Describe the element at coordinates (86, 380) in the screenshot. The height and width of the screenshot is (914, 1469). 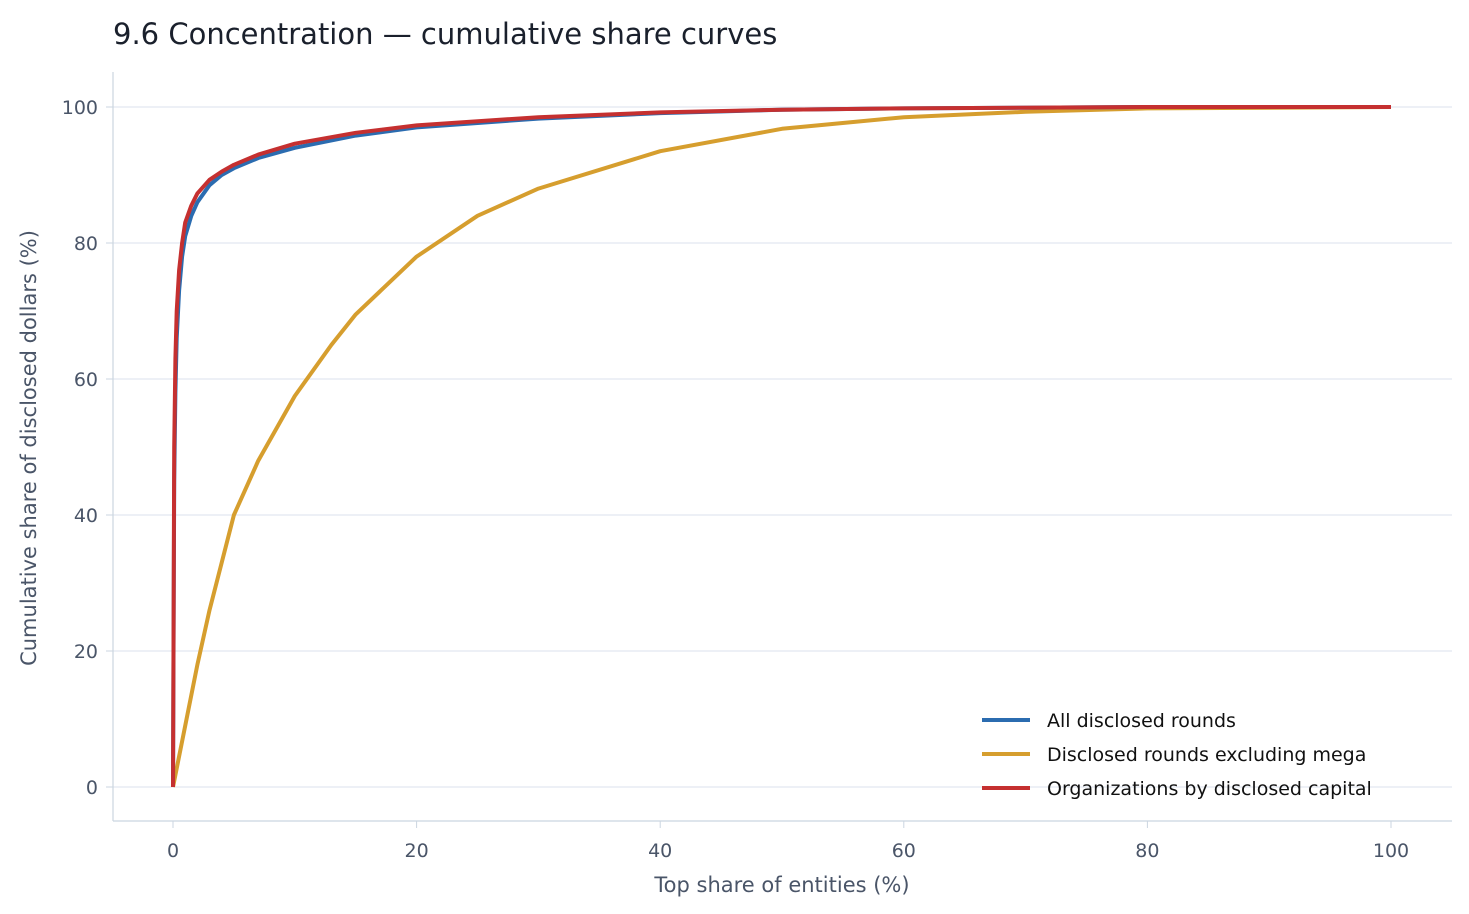
I see `y-tick-label: 60` at that location.